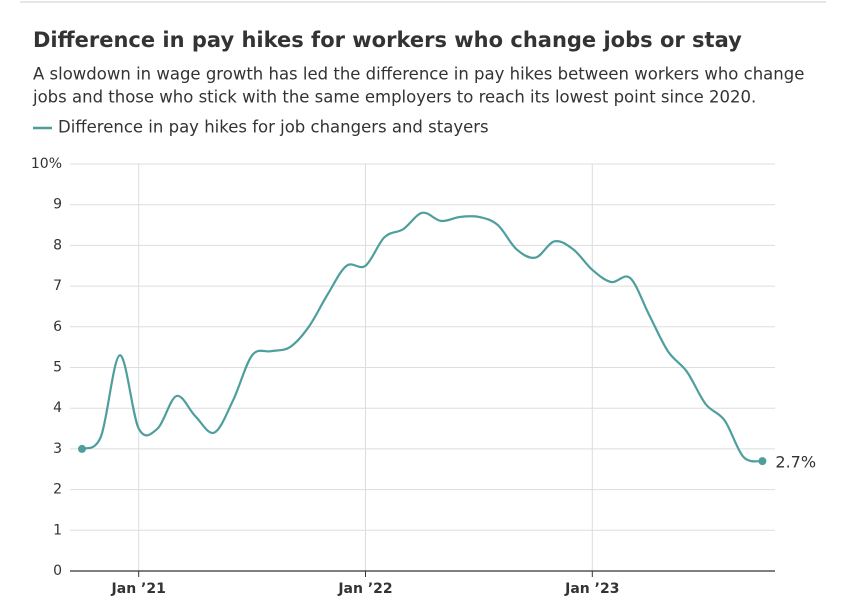 This screenshot has height=609, width=846. What do you see at coordinates (57, 368) in the screenshot?
I see `y-tick-label: 5` at bounding box center [57, 368].